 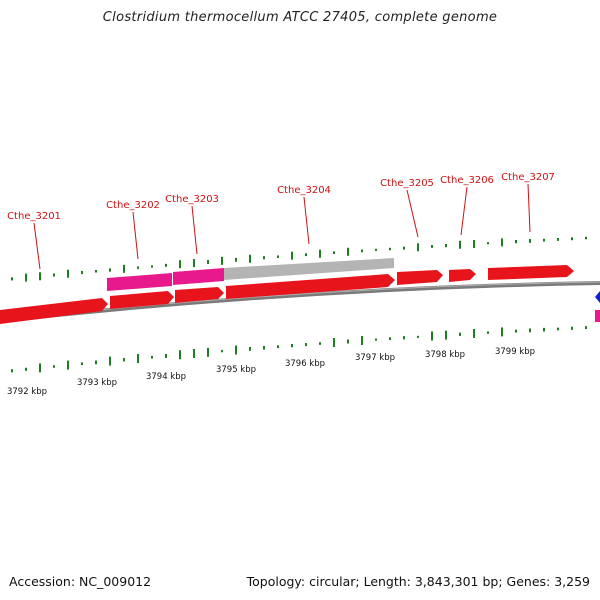 What do you see at coordinates (445, 355) in the screenshot?
I see `scale-label-3798: 3798 kbp` at bounding box center [445, 355].